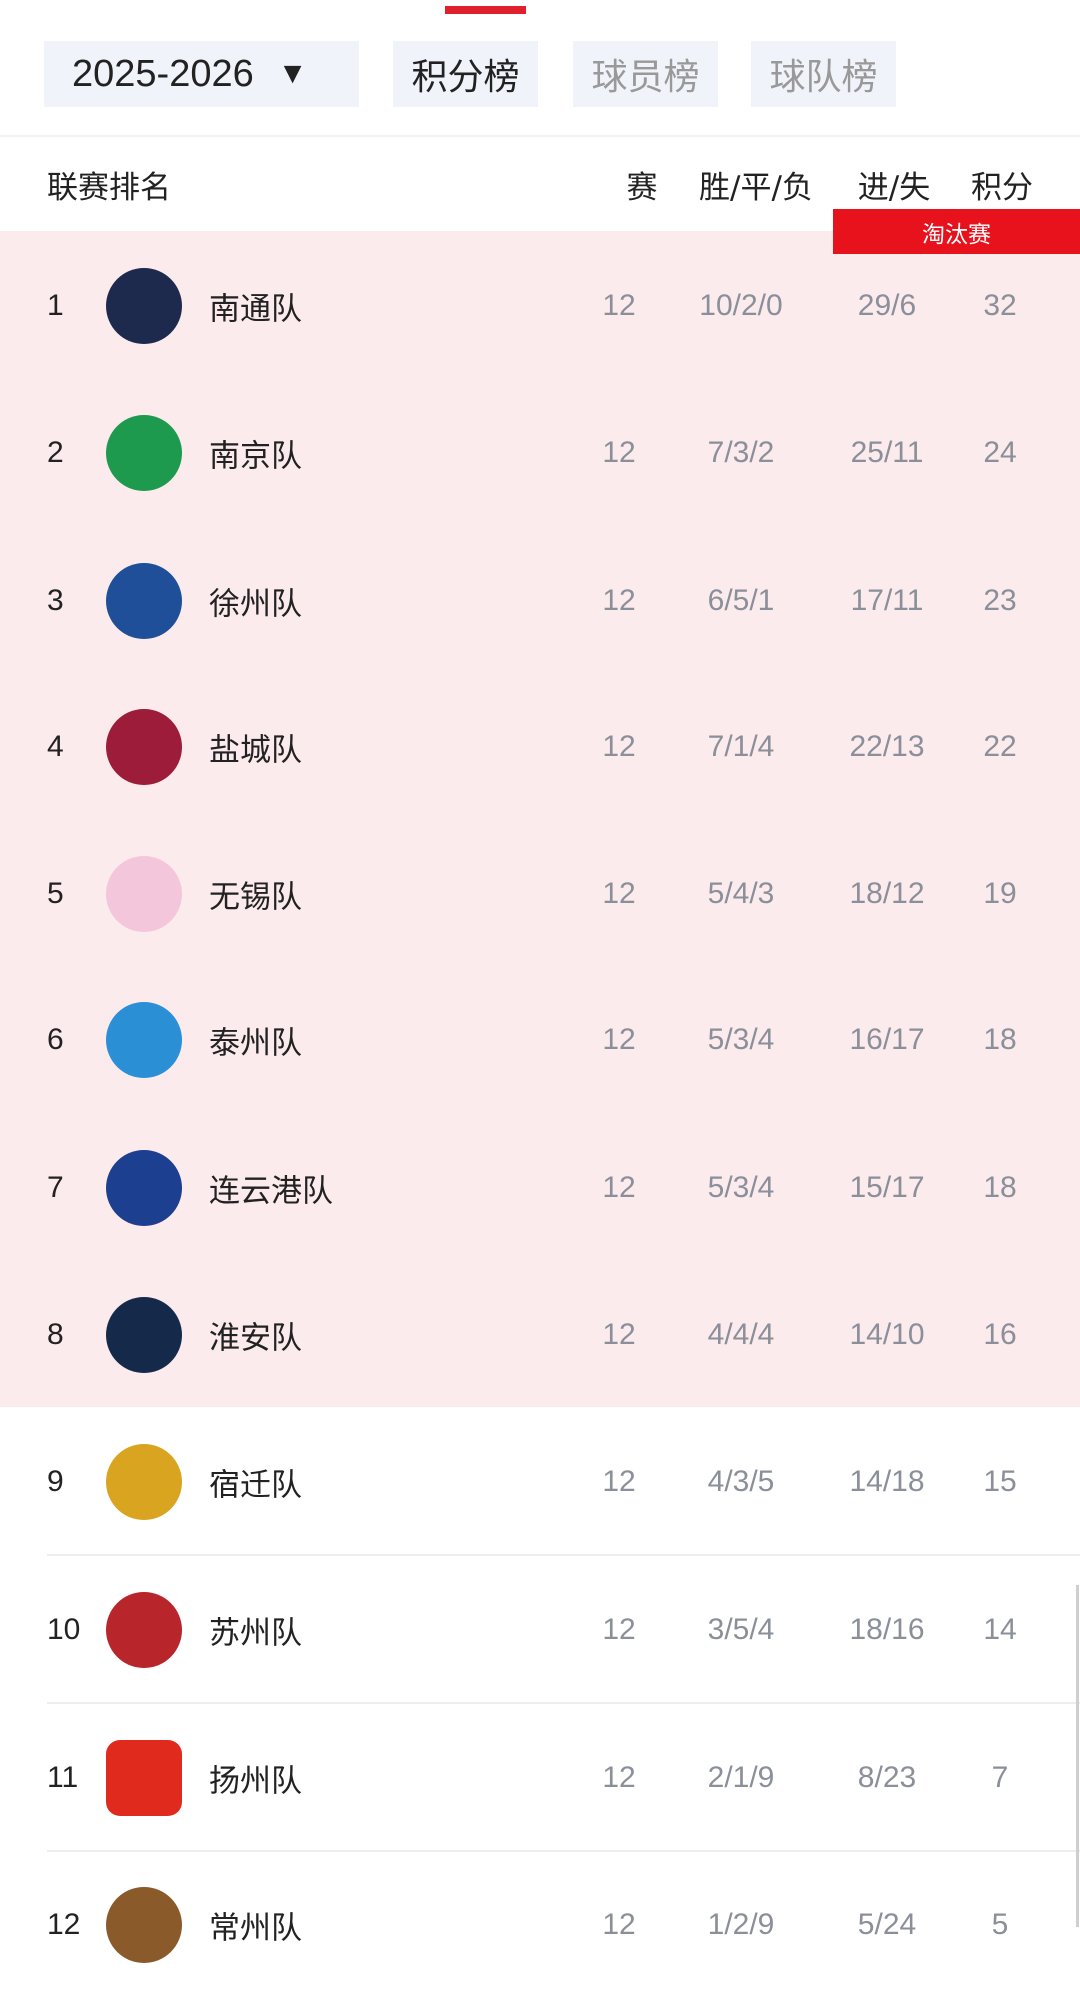 This screenshot has width=1080, height=1998. What do you see at coordinates (292, 73) in the screenshot?
I see `caret-down-icon: ▼` at bounding box center [292, 73].